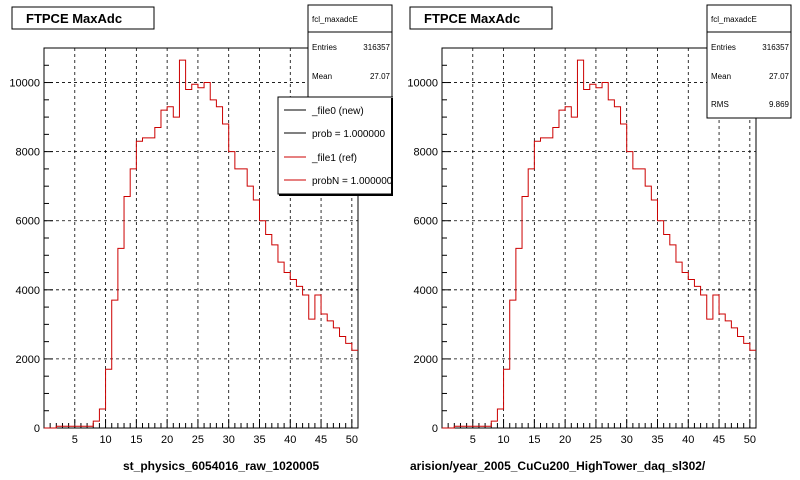  What do you see at coordinates (779, 104) in the screenshot?
I see `stats-rms-value: 9.869` at bounding box center [779, 104].